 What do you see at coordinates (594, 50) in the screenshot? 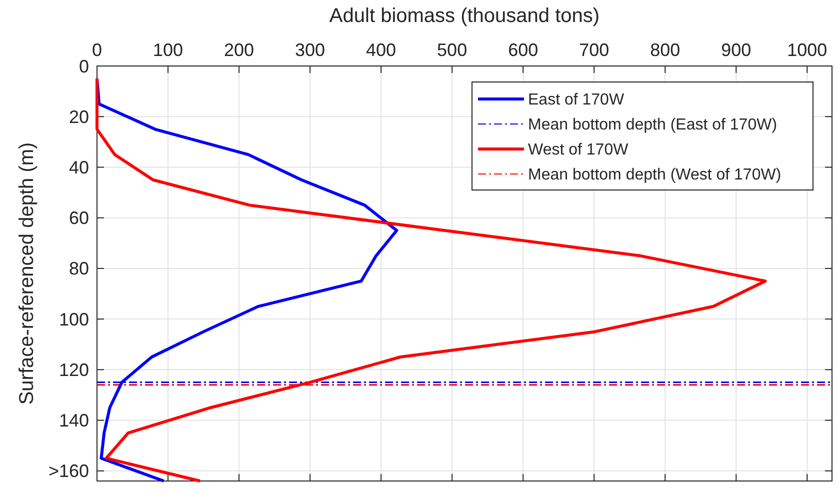
I see `x-tick-label: 700` at bounding box center [594, 50].